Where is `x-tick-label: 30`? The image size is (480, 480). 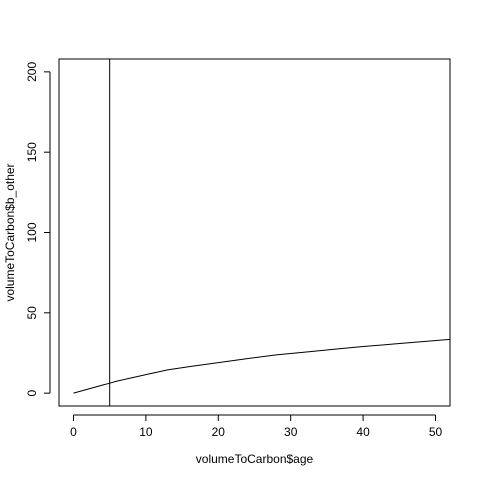
x-tick-label: 30 is located at coordinates (291, 432).